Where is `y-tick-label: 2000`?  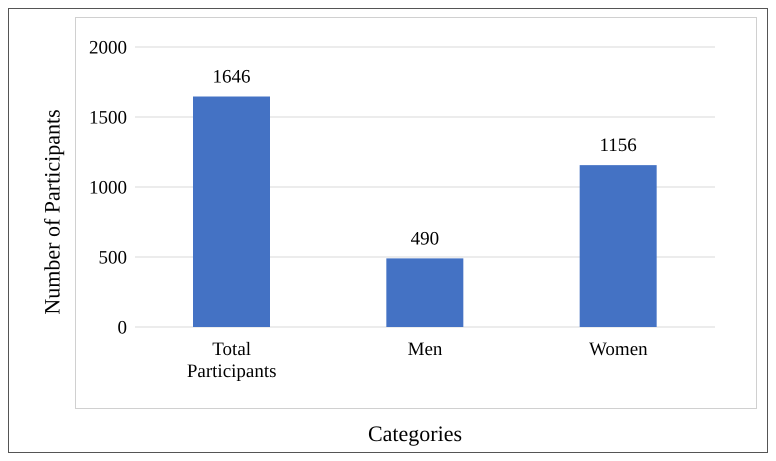 y-tick-label: 2000 is located at coordinates (108, 48).